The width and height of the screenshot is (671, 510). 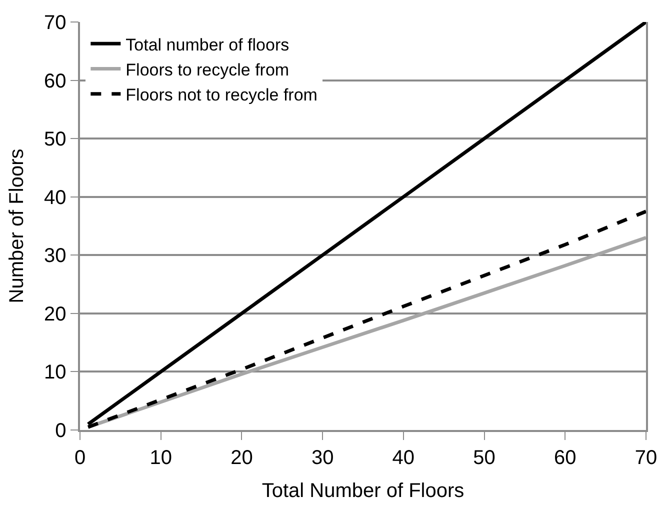 I want to click on legend-label: Total number of floors, so click(x=208, y=44).